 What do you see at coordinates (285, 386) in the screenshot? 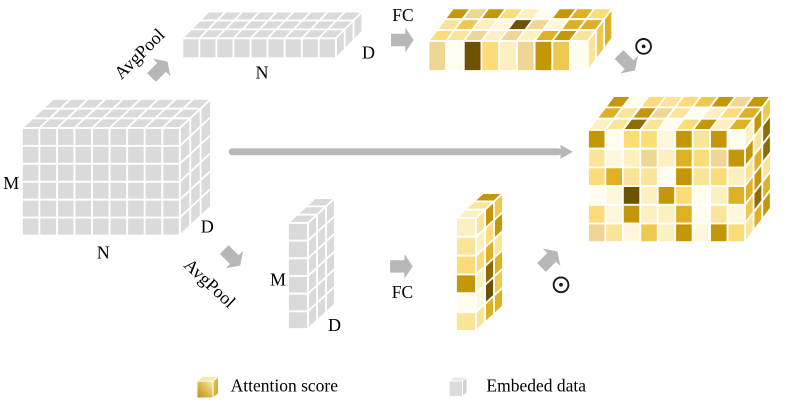
I see `svg-text: Attention score` at bounding box center [285, 386].